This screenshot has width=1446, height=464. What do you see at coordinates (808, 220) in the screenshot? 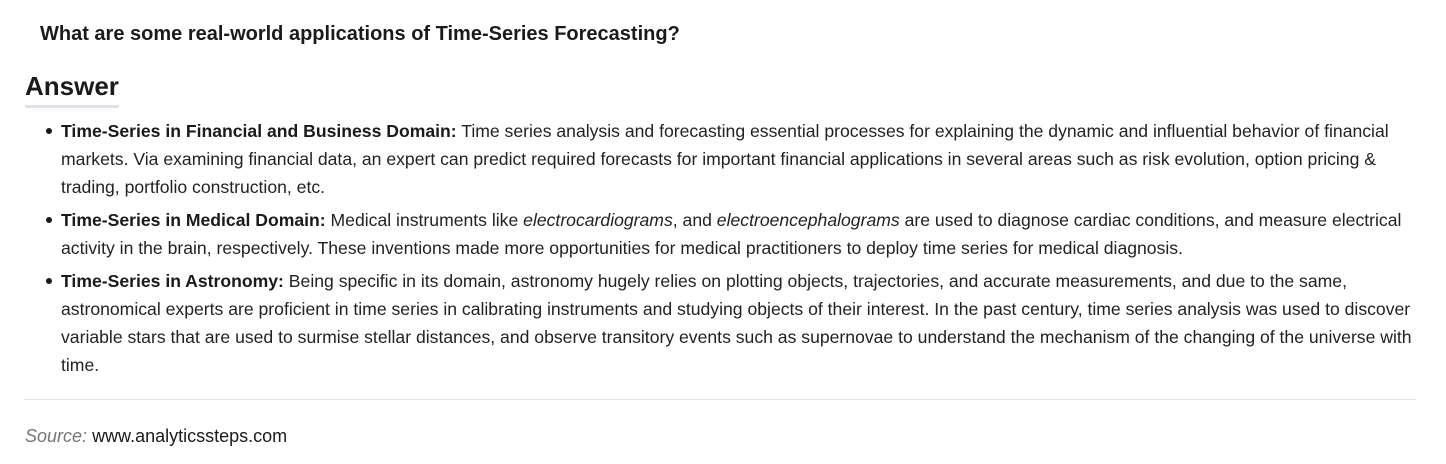
I see `italic-term: electroencephalograms` at bounding box center [808, 220].